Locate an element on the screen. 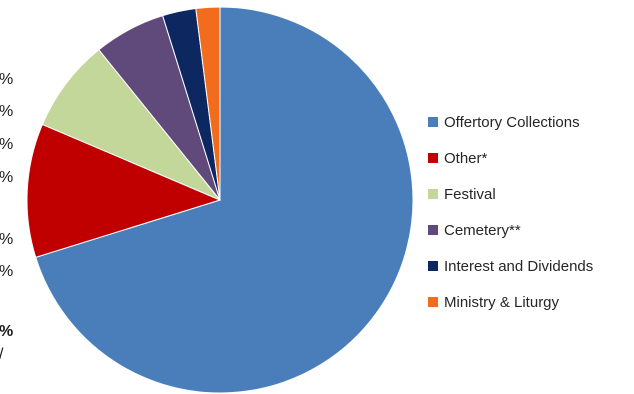  legend-item-ministry-and-liturgy: Ministry & Liturgy is located at coordinates (510, 302).